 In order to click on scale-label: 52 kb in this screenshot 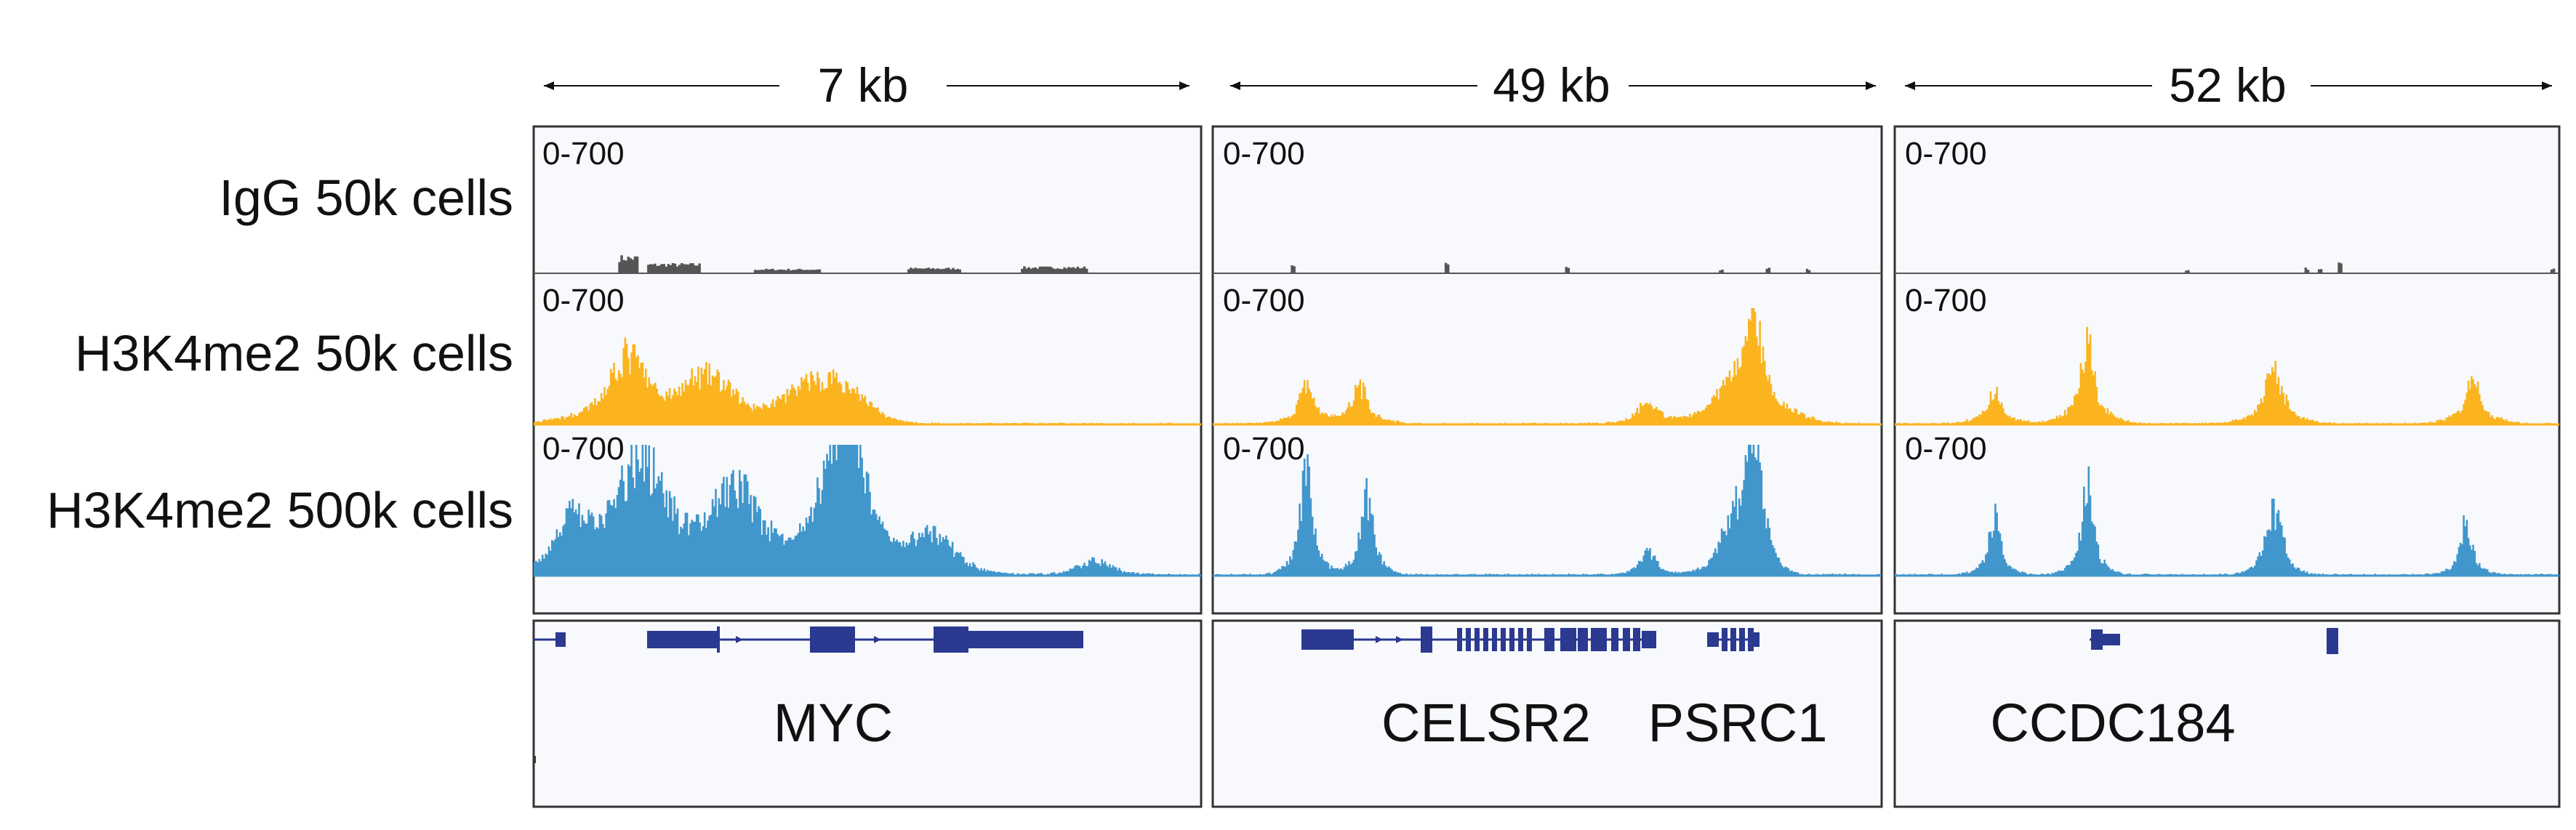, I will do `click(2227, 85)`.